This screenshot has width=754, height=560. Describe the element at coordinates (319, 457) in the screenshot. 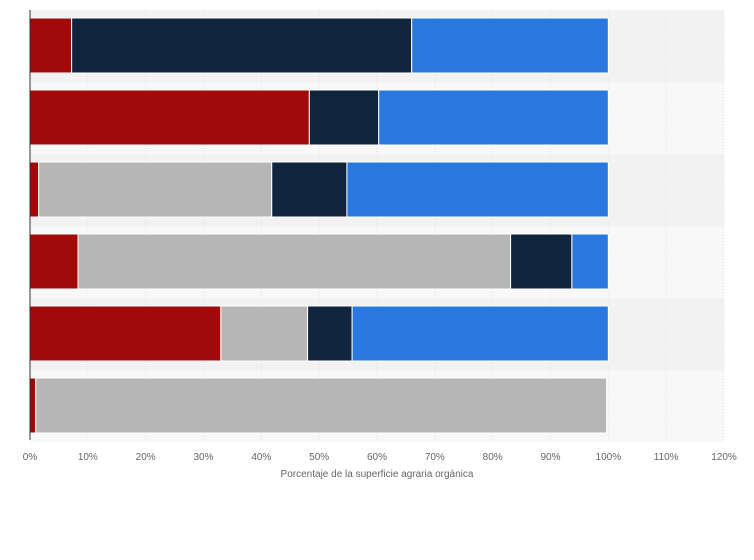

I see `x-tick-label: 50%` at that location.